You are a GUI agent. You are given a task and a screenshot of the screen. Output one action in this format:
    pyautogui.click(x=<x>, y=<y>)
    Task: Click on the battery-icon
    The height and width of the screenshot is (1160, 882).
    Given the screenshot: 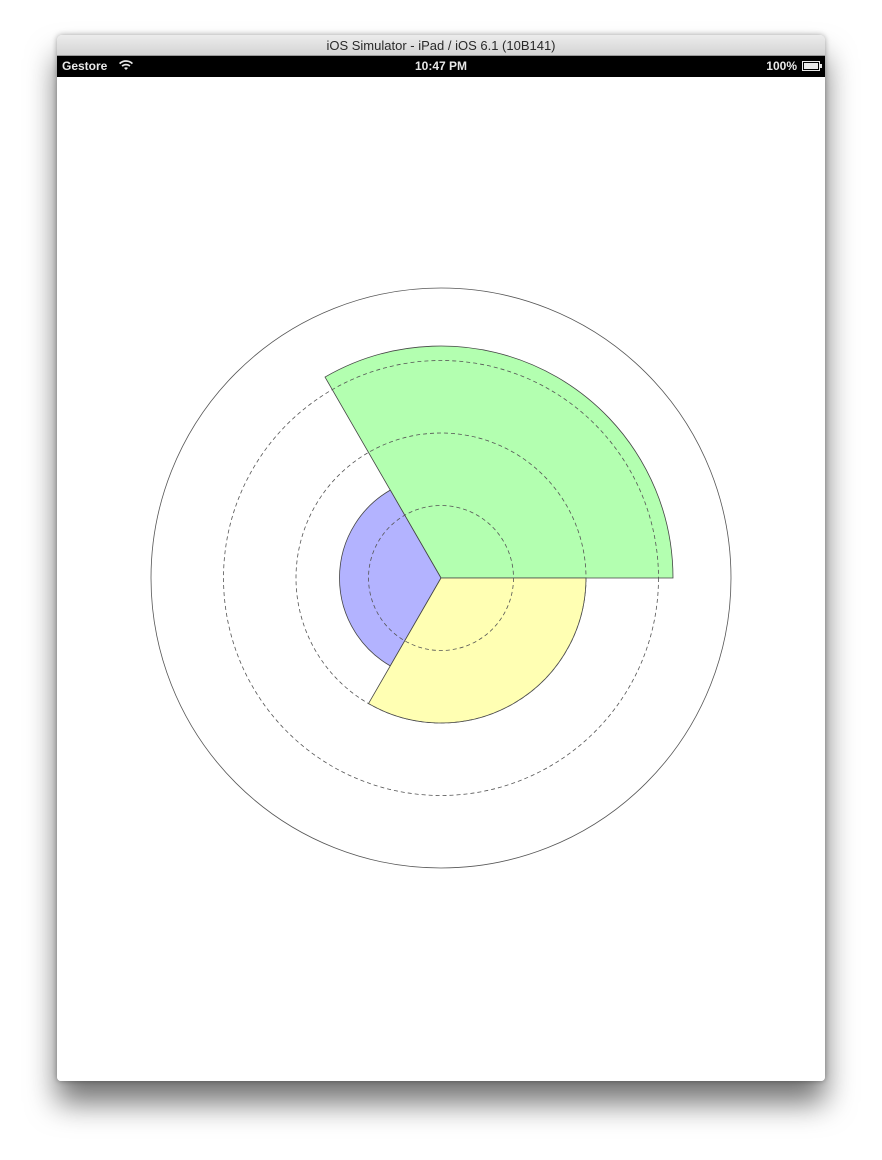 What is the action you would take?
    pyautogui.click(x=812, y=66)
    